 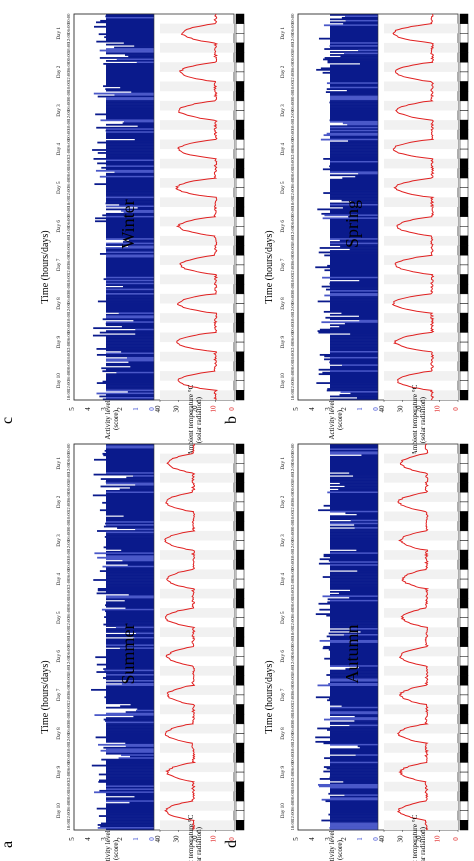 What do you see at coordinates (376, 839) in the screenshot?
I see `activity-tick-label: 0` at bounding box center [376, 839].